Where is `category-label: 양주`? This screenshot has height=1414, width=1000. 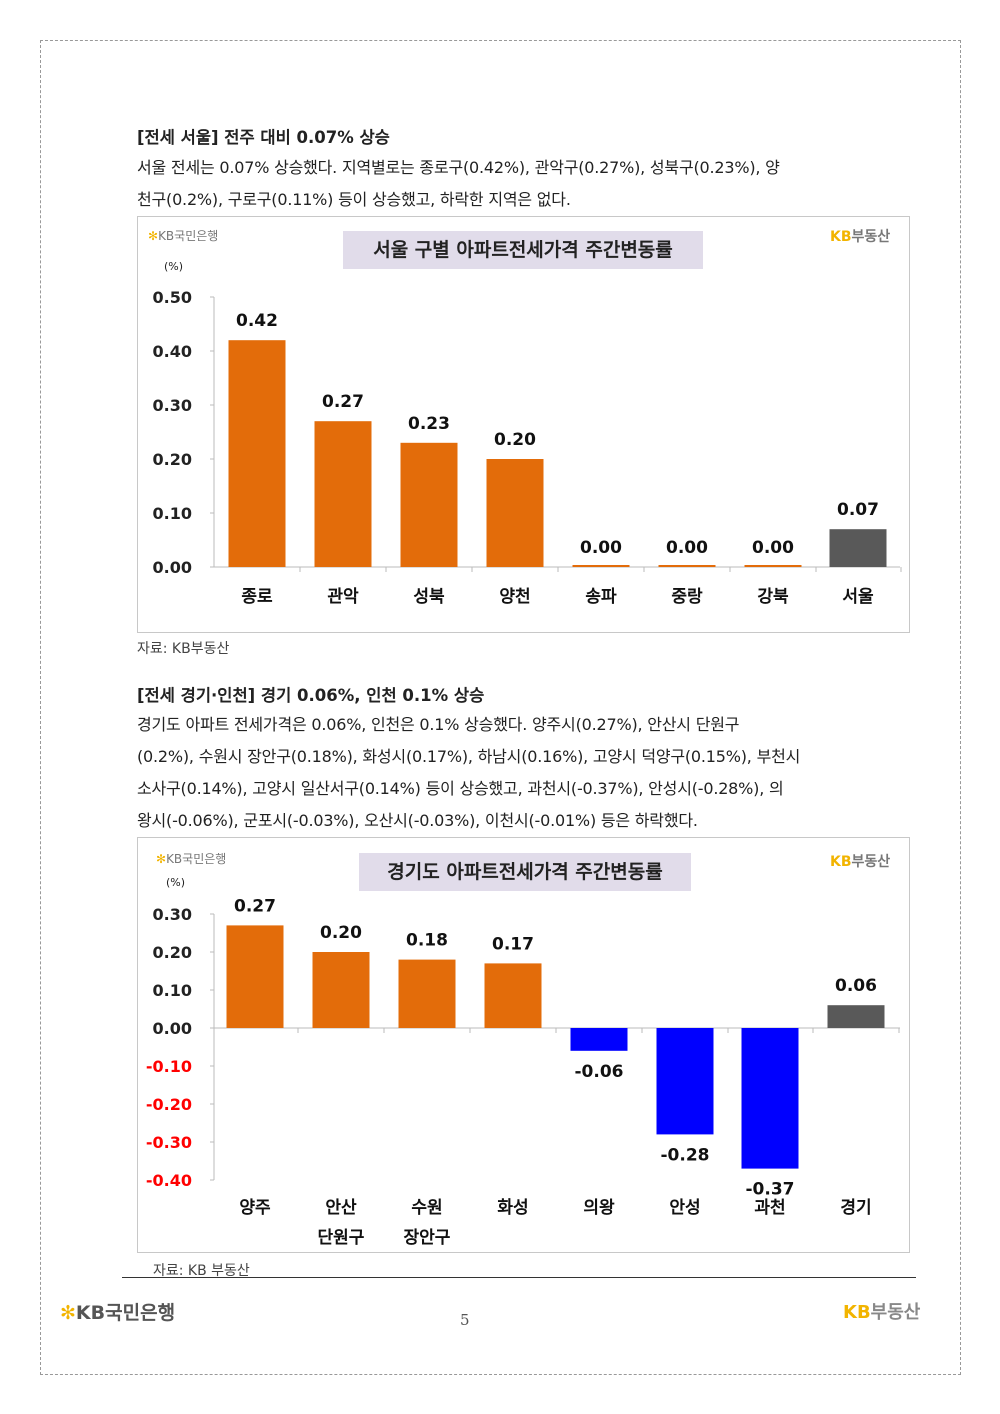 category-label: 양주 is located at coordinates (255, 1208).